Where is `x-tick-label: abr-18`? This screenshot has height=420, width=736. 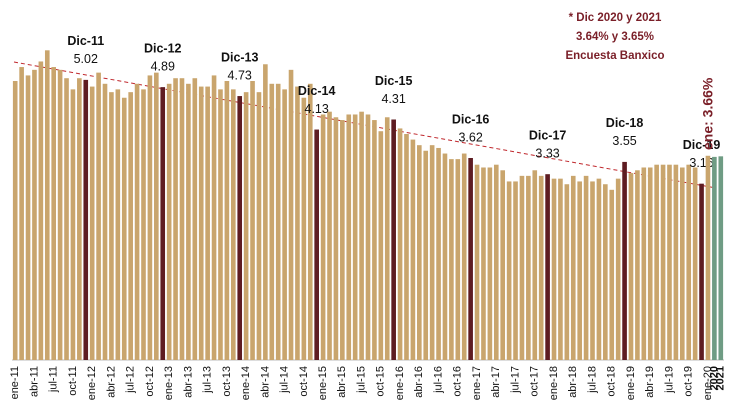
x-tick-label: abr-18 is located at coordinates (573, 382).